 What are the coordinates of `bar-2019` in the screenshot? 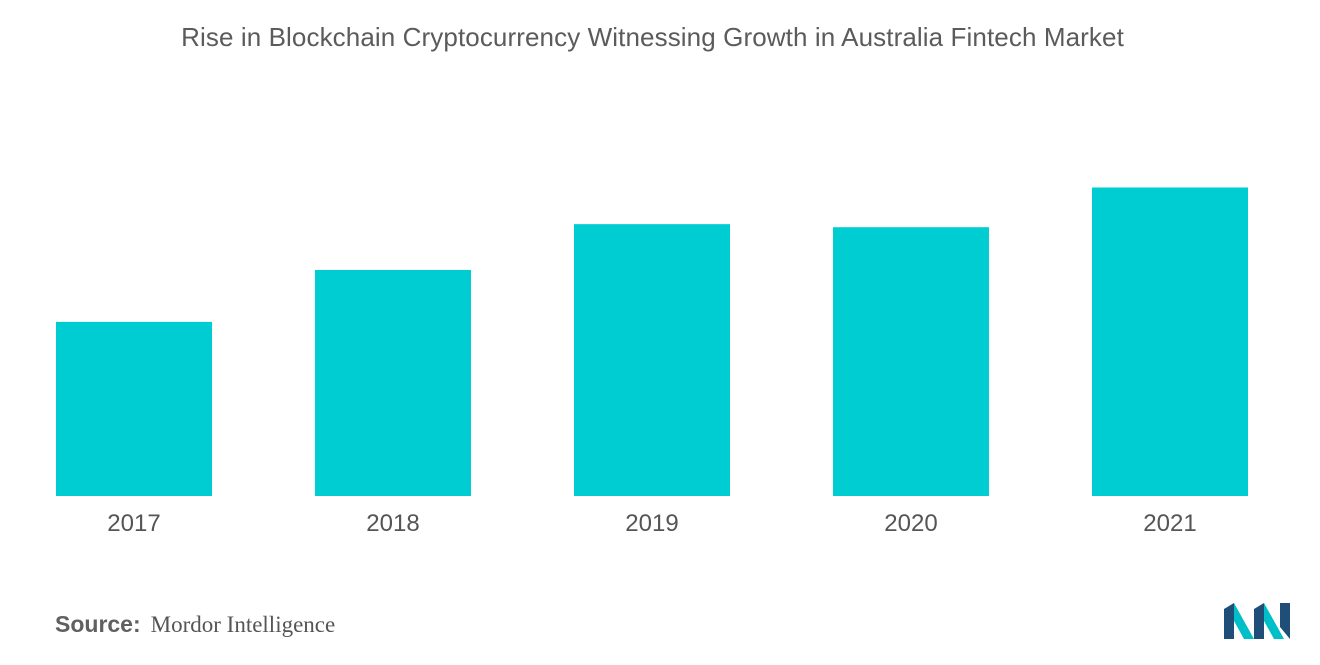 It's located at (652, 360).